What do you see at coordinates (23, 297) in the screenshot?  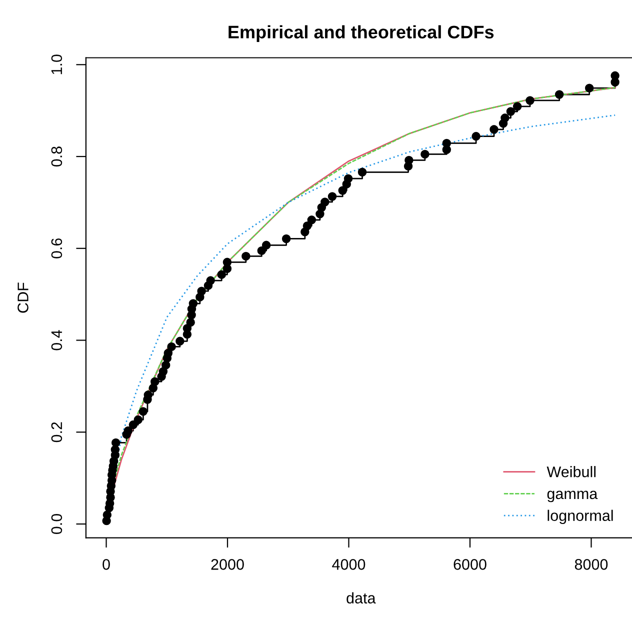 I see `y-axis-title: CDF` at bounding box center [23, 297].